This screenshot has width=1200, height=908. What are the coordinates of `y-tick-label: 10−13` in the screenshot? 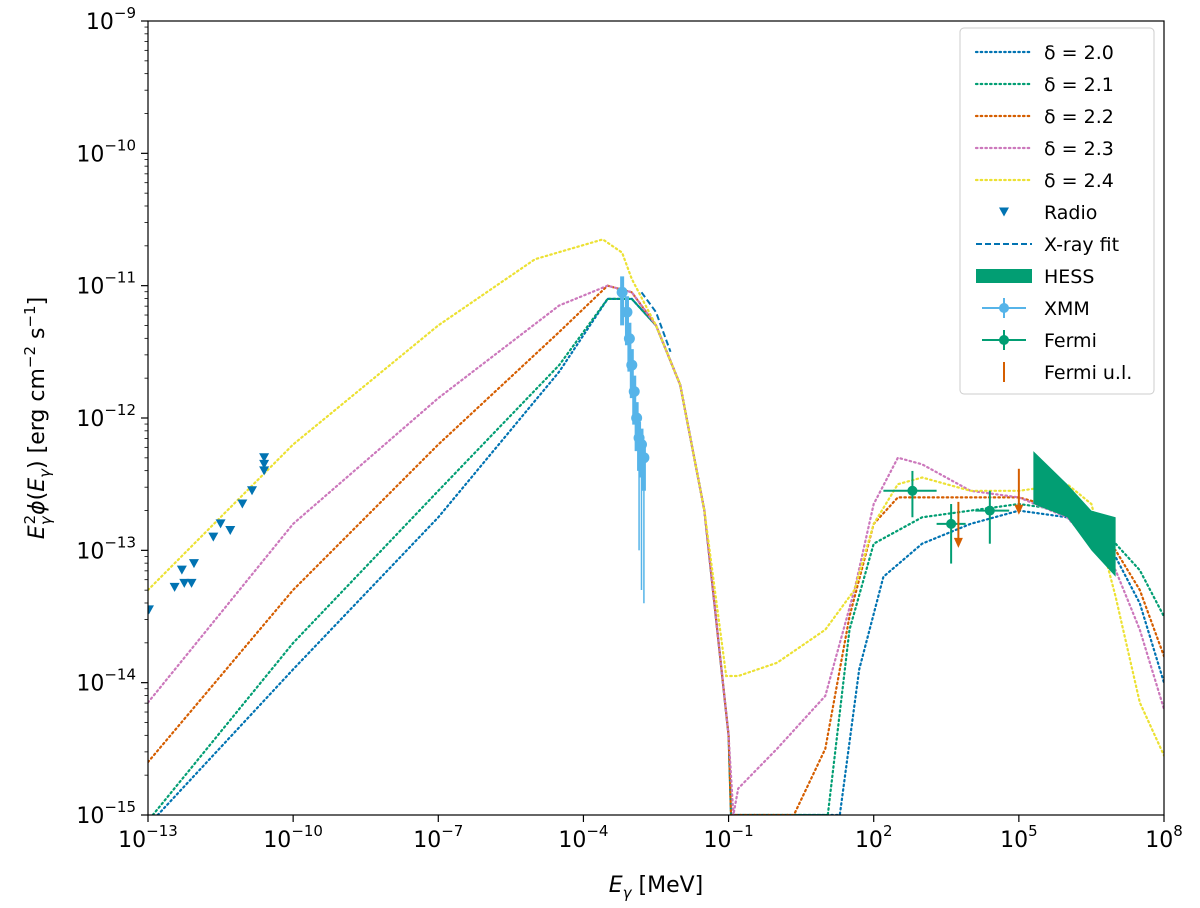 It's located at (106, 548).